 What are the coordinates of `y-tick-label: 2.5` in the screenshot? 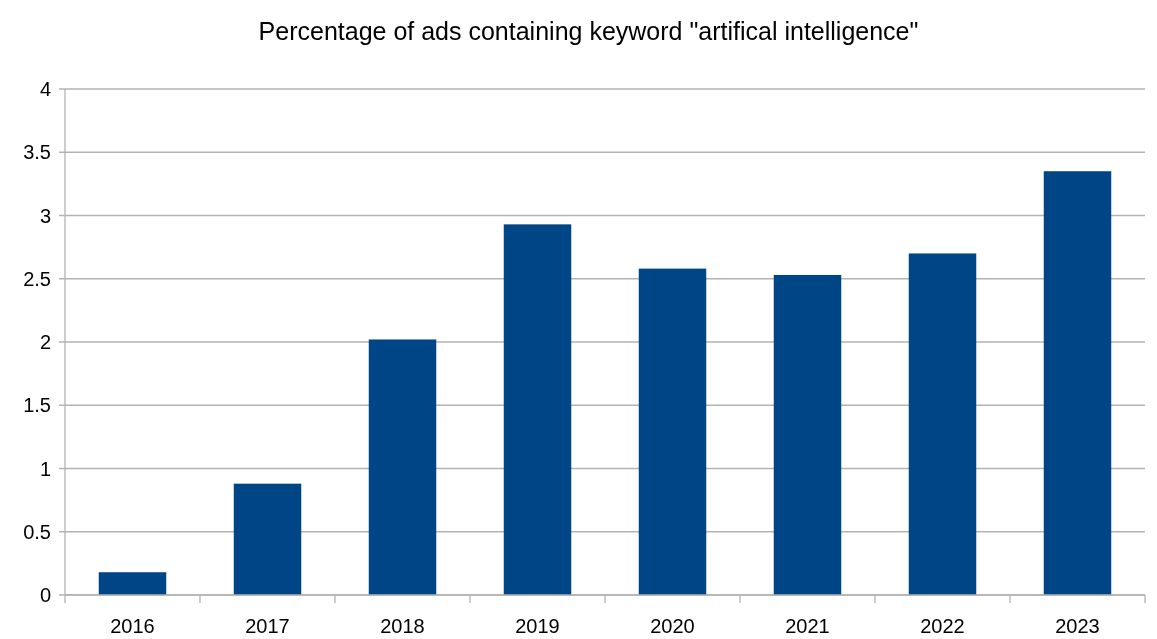 It's located at (37, 278).